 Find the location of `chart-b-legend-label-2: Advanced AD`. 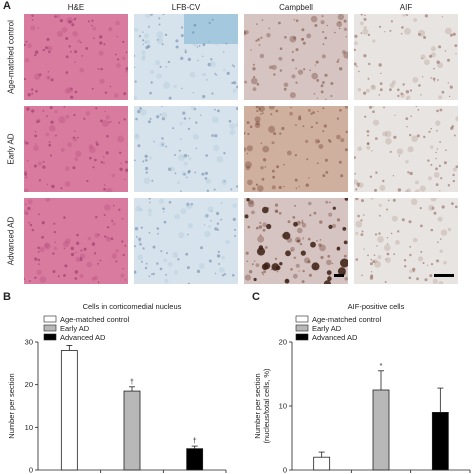

chart-b-legend-label-2: Advanced AD is located at coordinates (83, 337).